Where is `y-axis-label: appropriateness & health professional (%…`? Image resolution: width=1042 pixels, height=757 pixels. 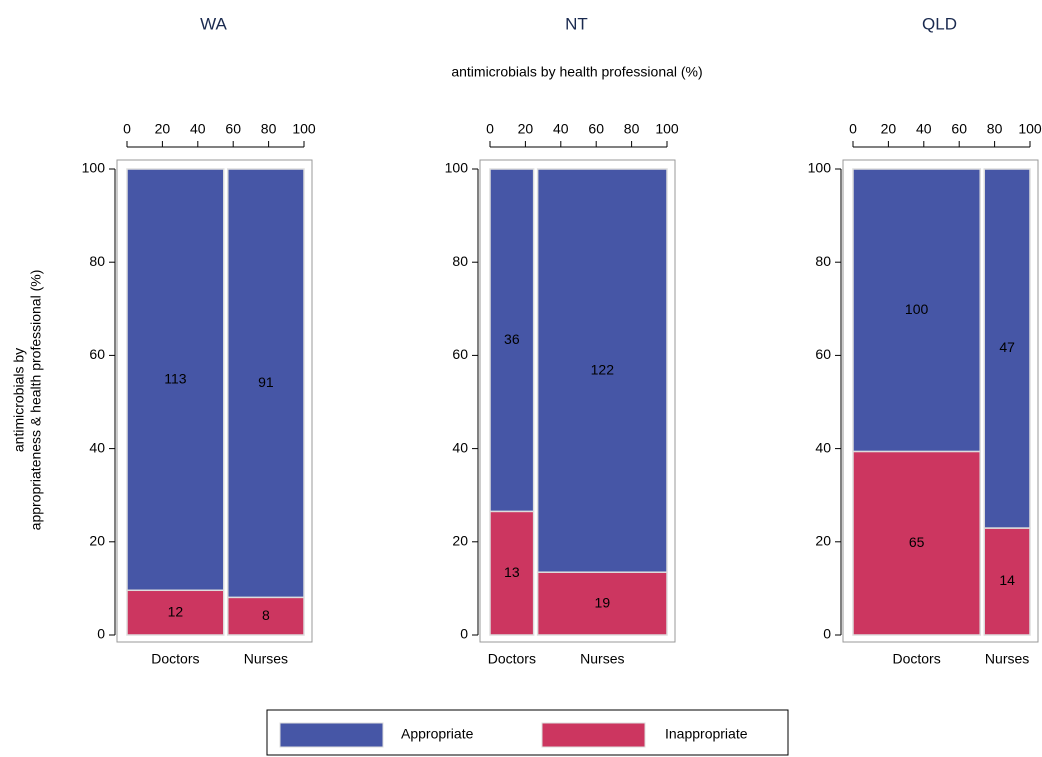 y-axis-label: appropriateness & health professional (%… is located at coordinates (36, 400).